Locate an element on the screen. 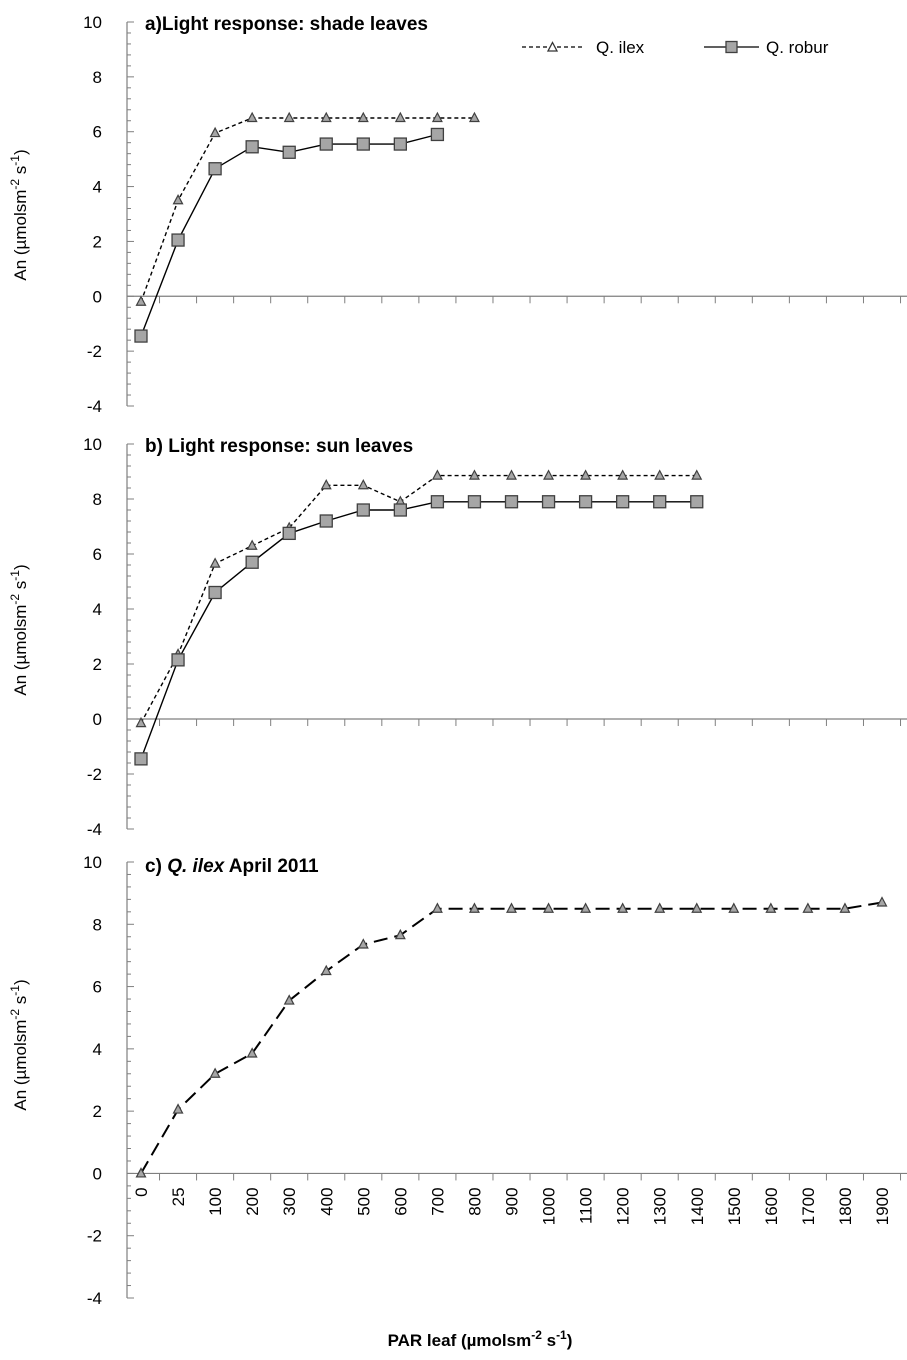 The height and width of the screenshot is (1360, 907). x-category-label: 1400 is located at coordinates (697, 1206).